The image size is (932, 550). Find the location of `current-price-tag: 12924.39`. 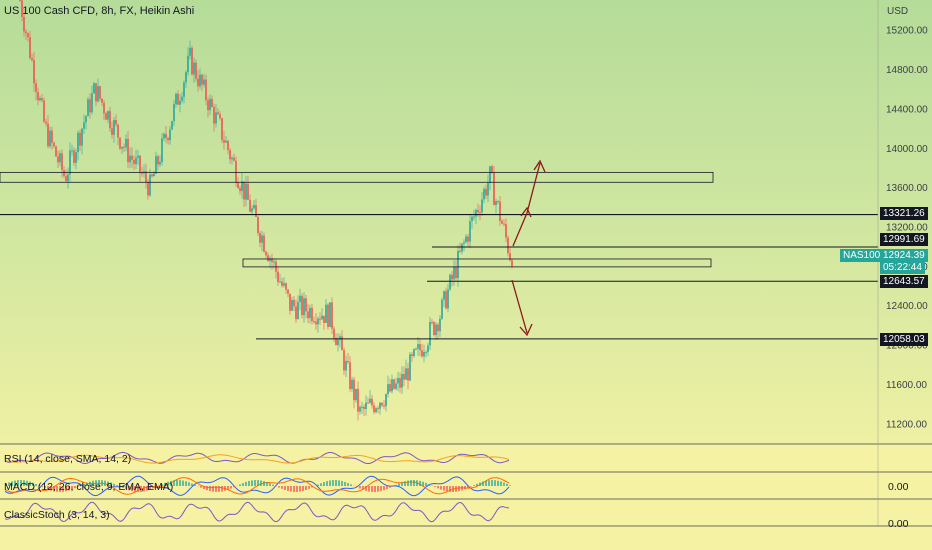

current-price-tag: 12924.39 is located at coordinates (904, 255).